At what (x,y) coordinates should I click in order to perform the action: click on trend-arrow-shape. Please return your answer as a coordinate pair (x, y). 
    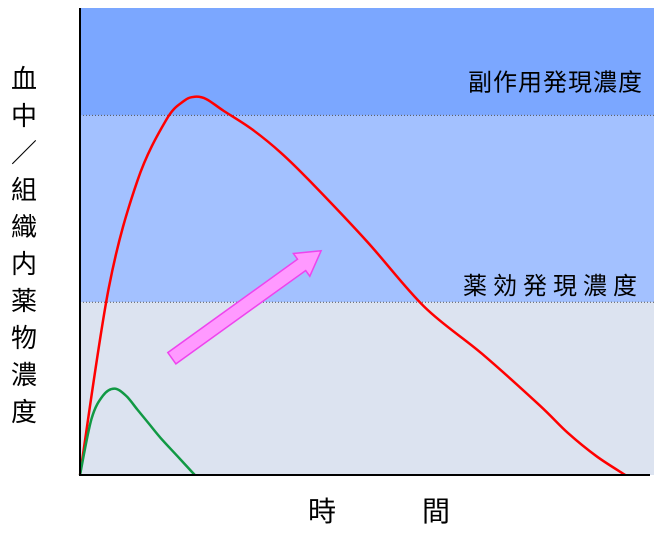
    Looking at the image, I should click on (244, 307).